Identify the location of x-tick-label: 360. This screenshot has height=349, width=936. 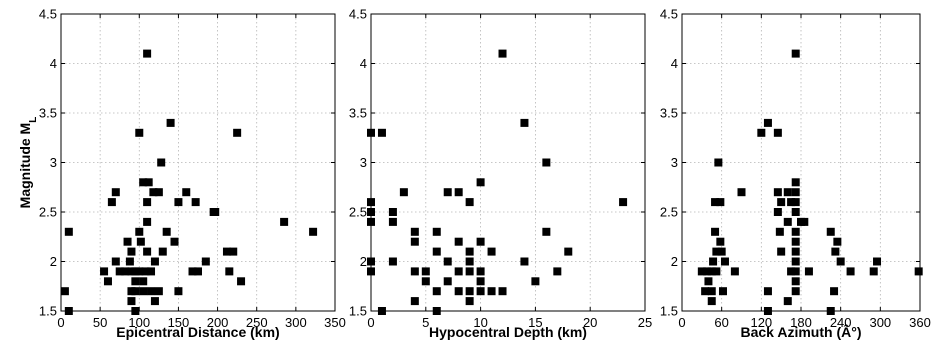
(920, 322).